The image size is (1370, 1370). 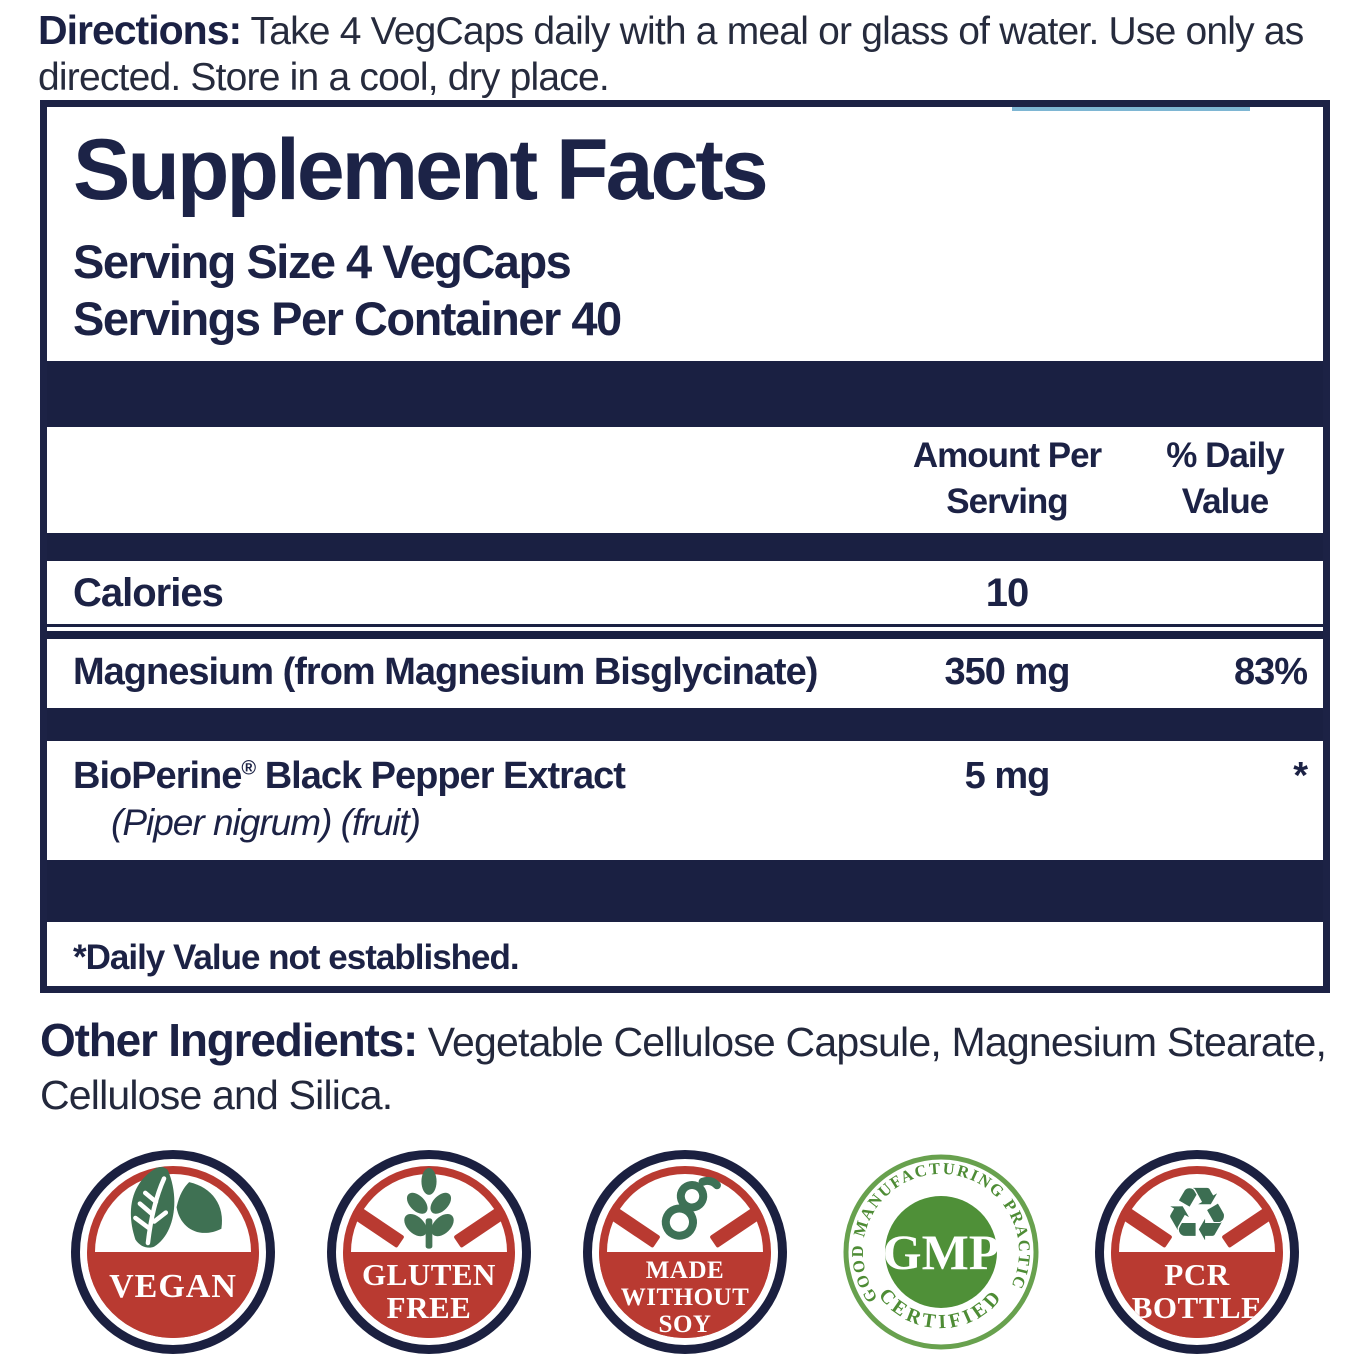 I want to click on wheat-icon, so click(x=429, y=1208).